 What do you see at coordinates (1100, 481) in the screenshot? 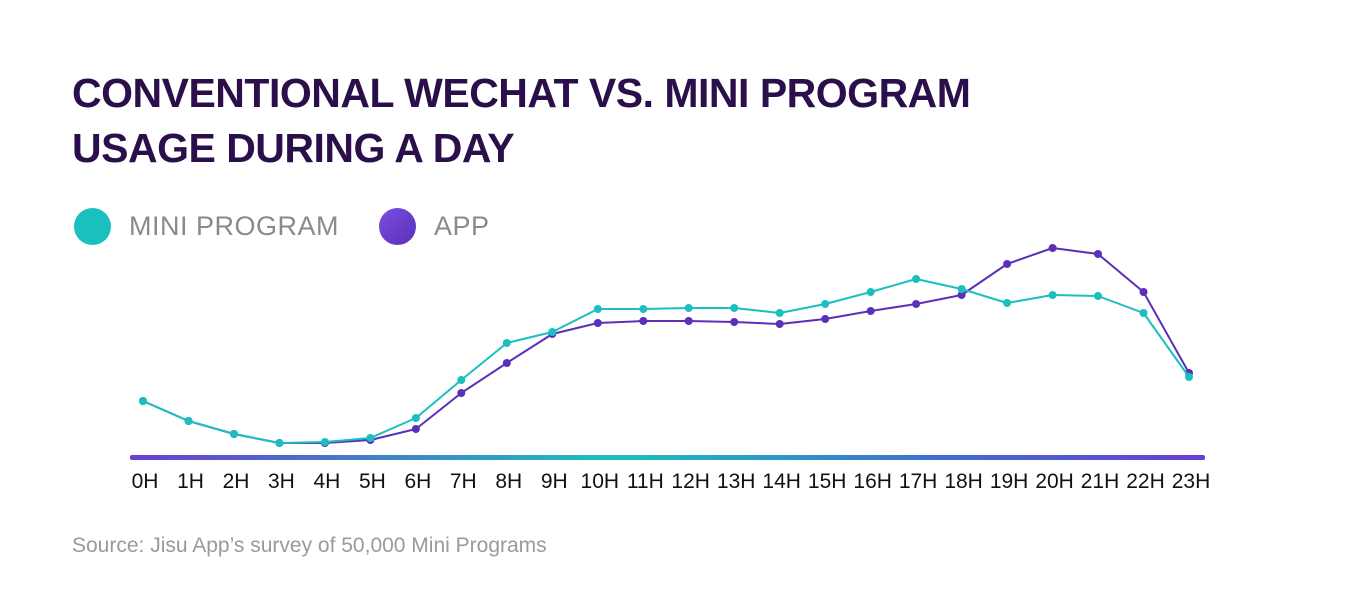
I see `x-tick-label-21h: 21H` at bounding box center [1100, 481].